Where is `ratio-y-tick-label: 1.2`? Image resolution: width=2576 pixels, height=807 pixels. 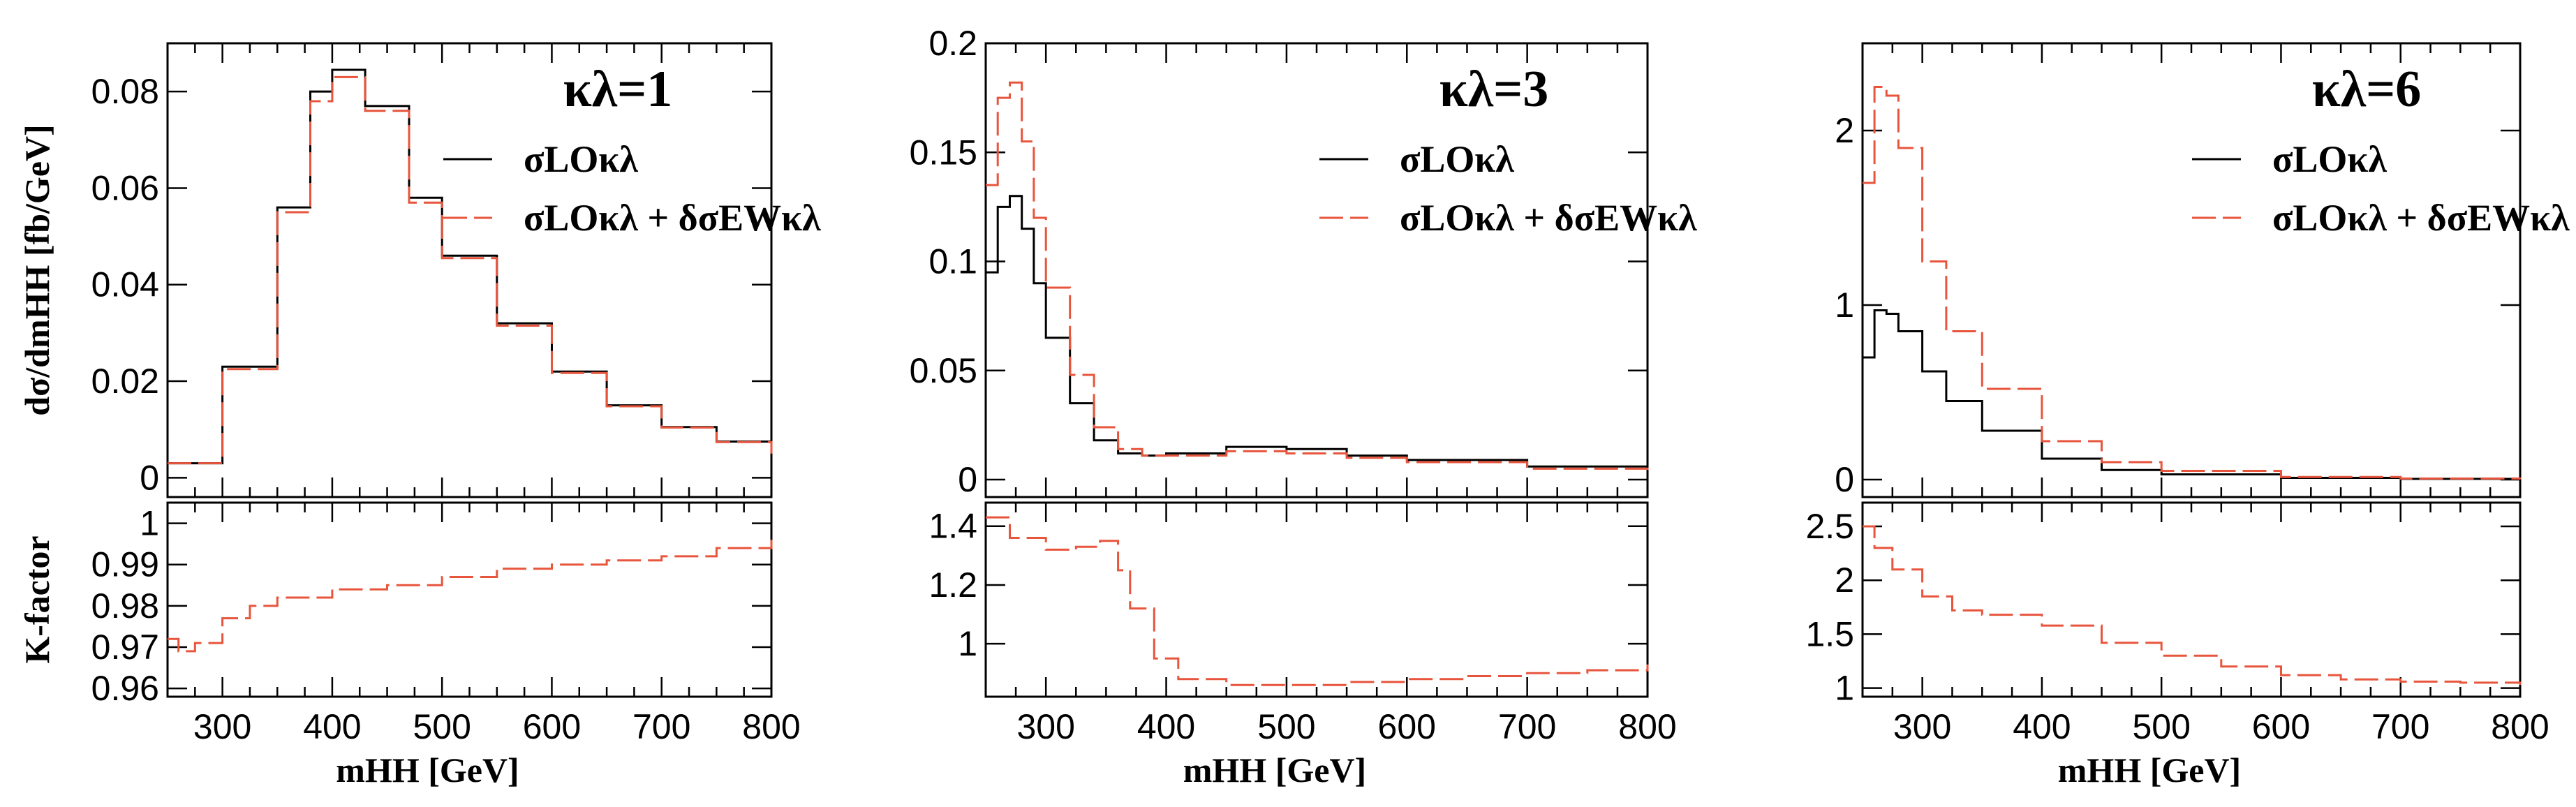 ratio-y-tick-label: 1.2 is located at coordinates (952, 585).